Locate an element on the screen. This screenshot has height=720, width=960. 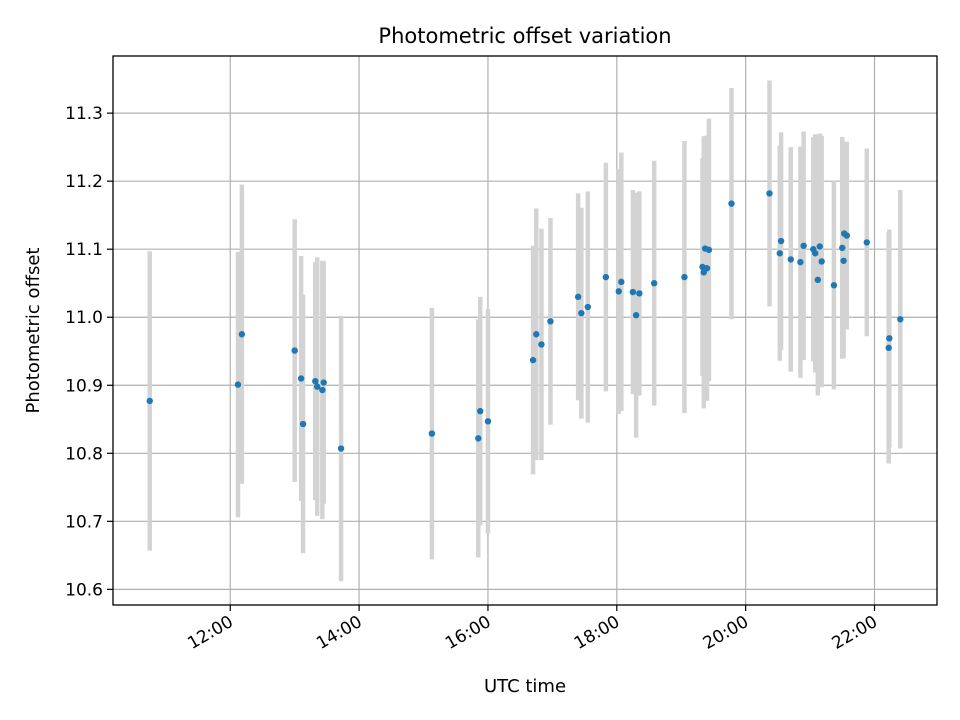
y-tick-label: 11.3 is located at coordinates (84, 114).